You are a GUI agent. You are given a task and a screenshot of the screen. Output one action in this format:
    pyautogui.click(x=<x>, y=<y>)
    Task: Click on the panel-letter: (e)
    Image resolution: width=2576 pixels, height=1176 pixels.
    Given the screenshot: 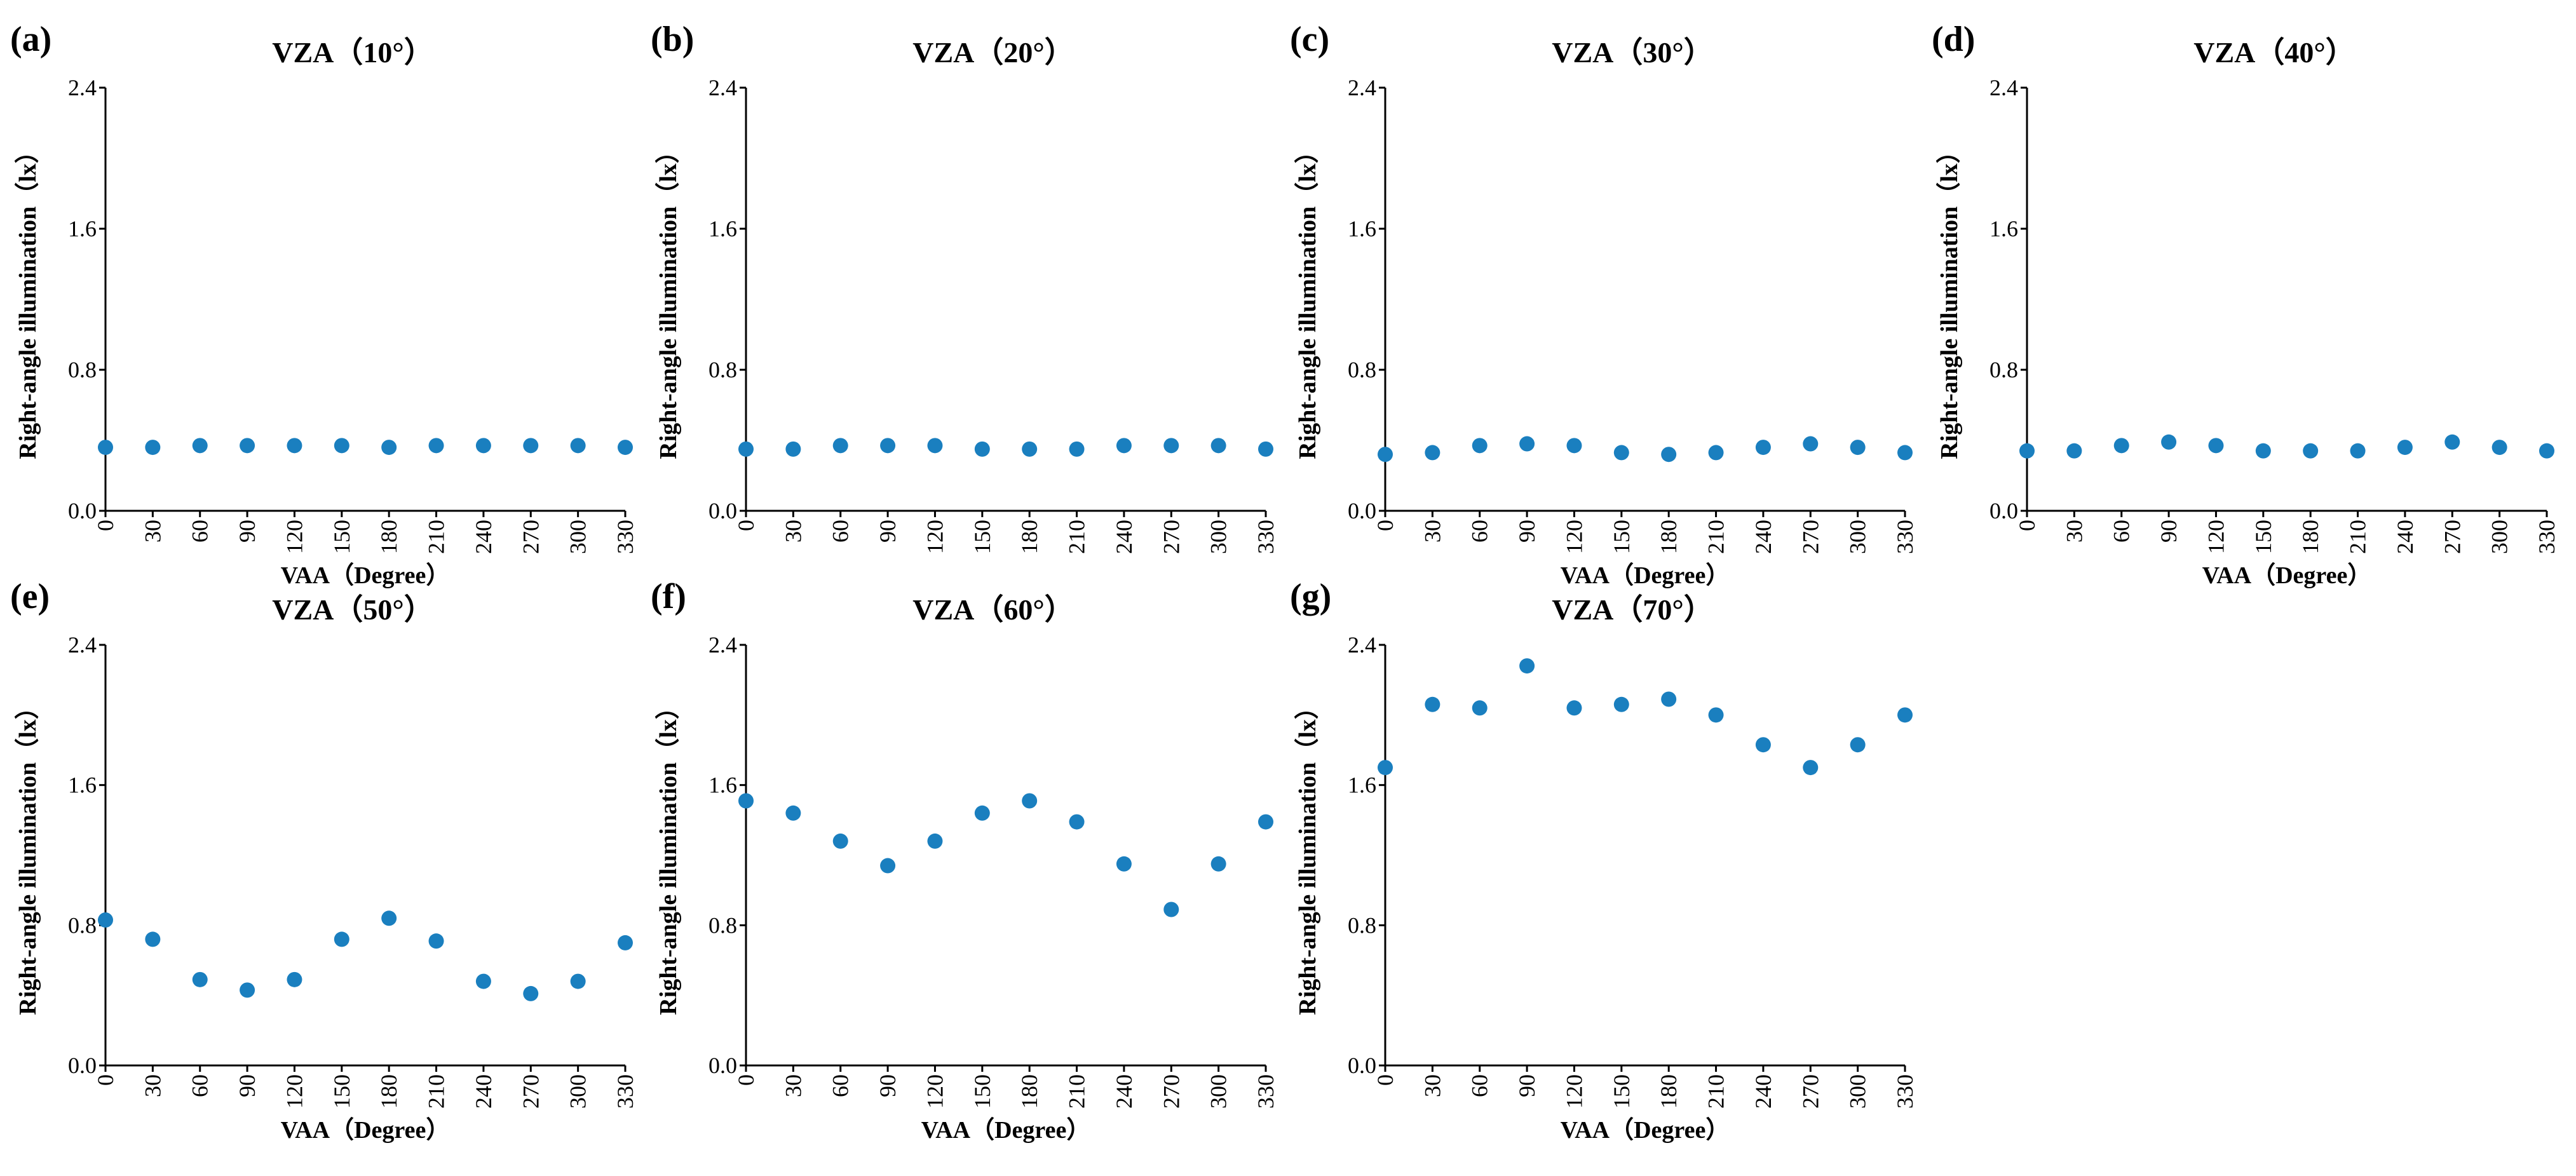 What is the action you would take?
    pyautogui.click(x=30, y=596)
    